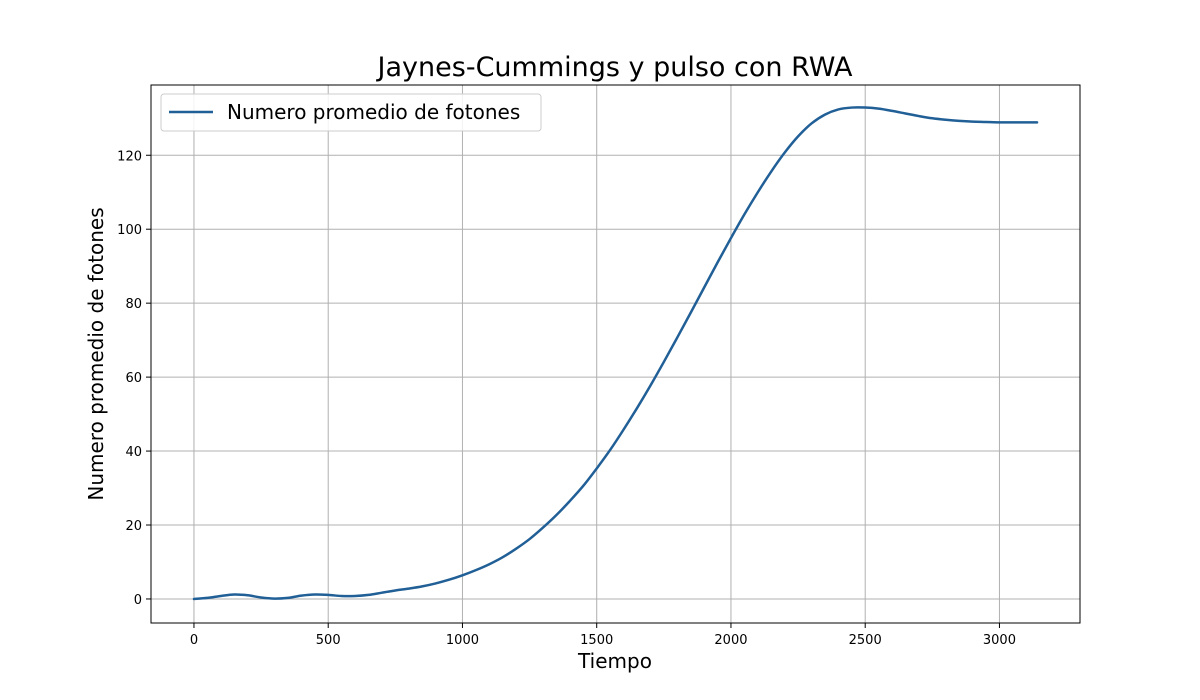  What do you see at coordinates (96, 353) in the screenshot?
I see `y-axis-title: Numero promedio de fotones` at bounding box center [96, 353].